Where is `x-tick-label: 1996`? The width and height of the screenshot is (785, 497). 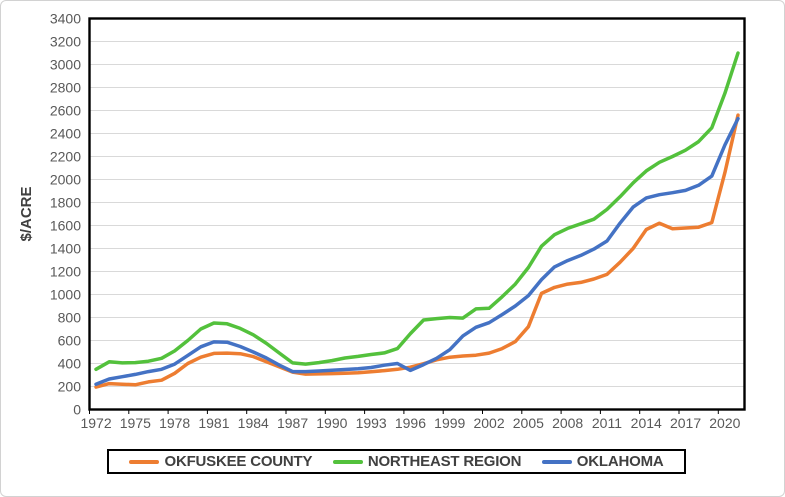 x-tick-label: 1996 is located at coordinates (410, 423).